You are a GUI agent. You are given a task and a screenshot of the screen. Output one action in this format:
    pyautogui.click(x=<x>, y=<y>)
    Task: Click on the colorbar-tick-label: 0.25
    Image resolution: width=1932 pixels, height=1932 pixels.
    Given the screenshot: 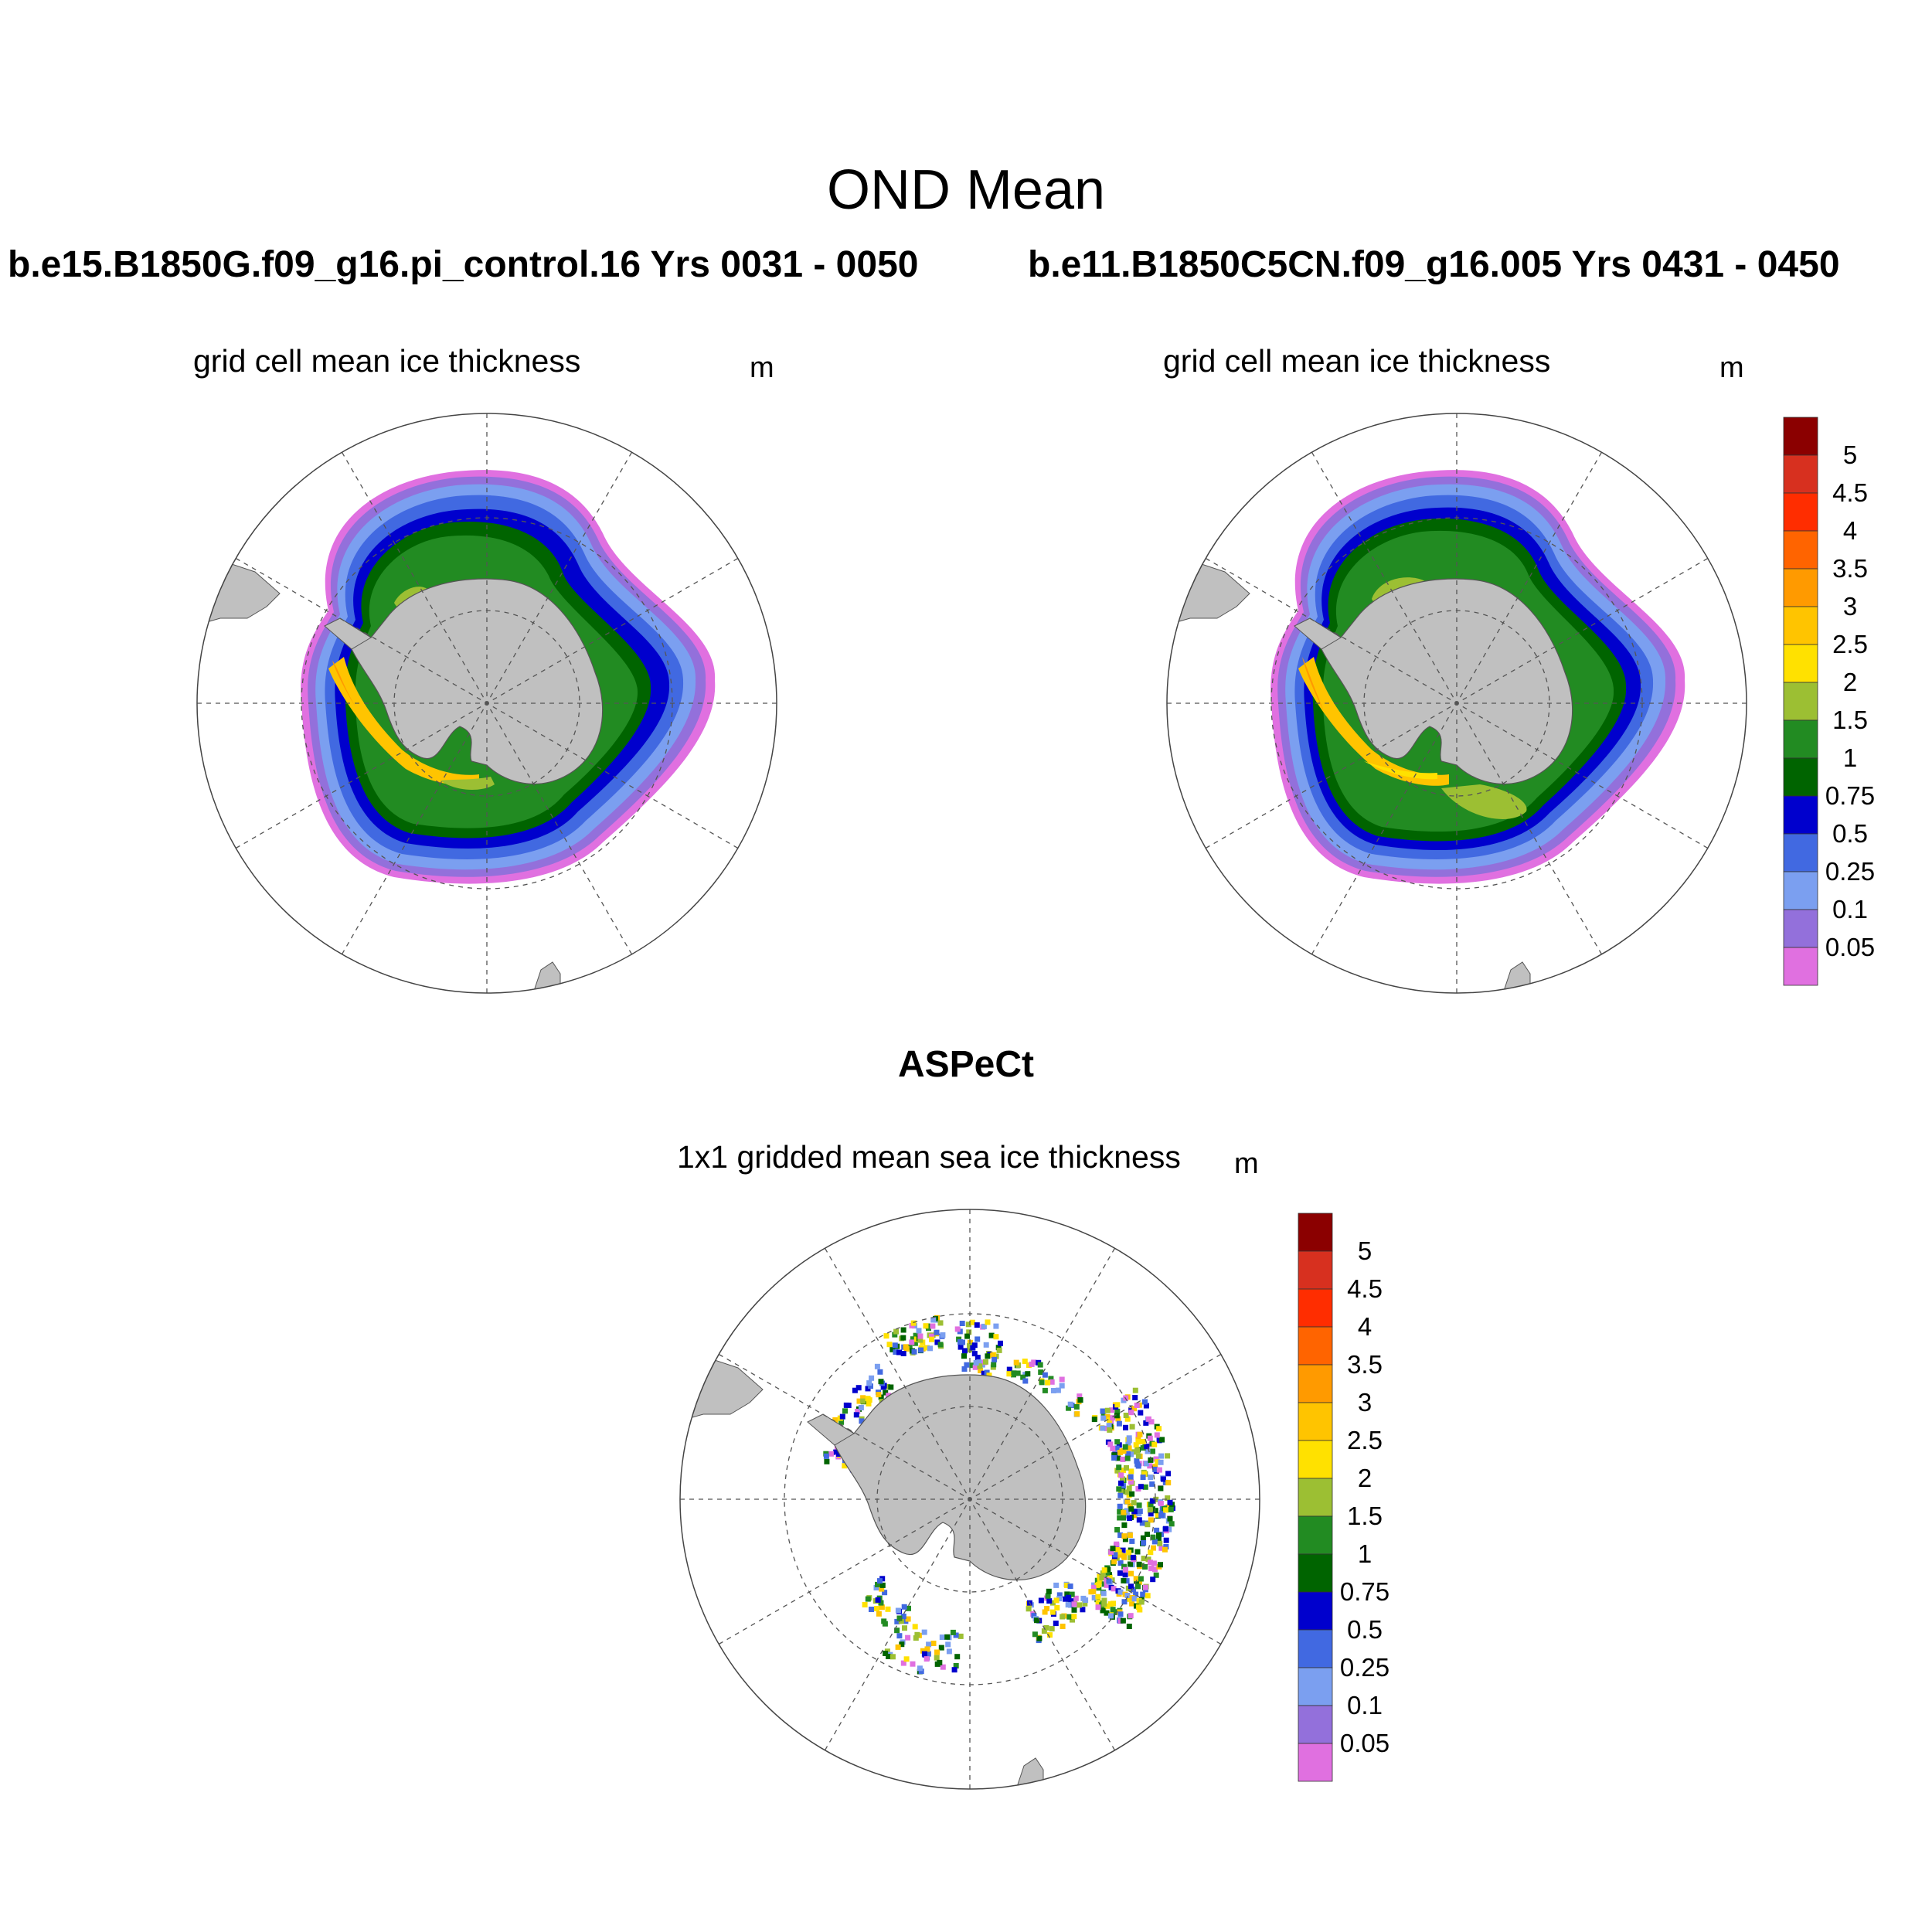 What is the action you would take?
    pyautogui.click(x=1850, y=871)
    